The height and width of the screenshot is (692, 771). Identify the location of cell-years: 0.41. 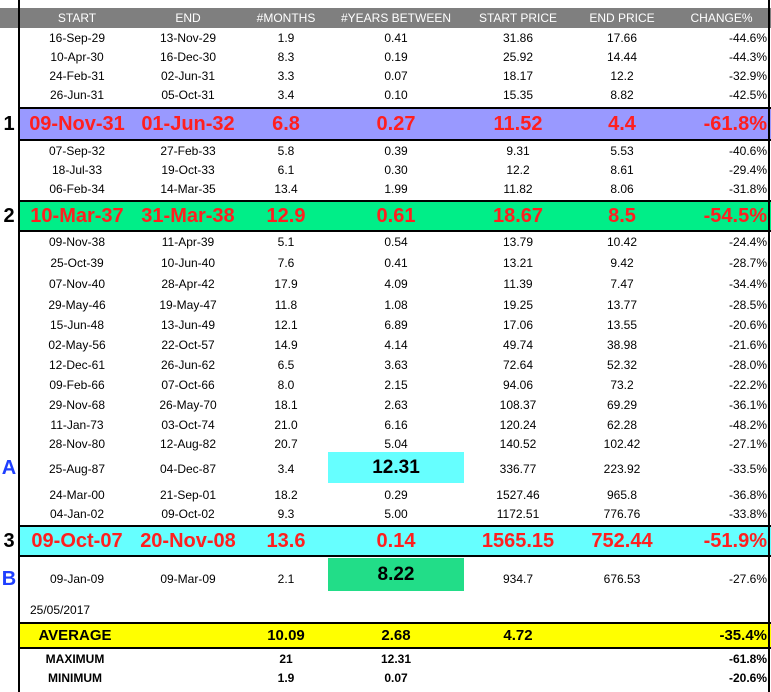
(396, 263).